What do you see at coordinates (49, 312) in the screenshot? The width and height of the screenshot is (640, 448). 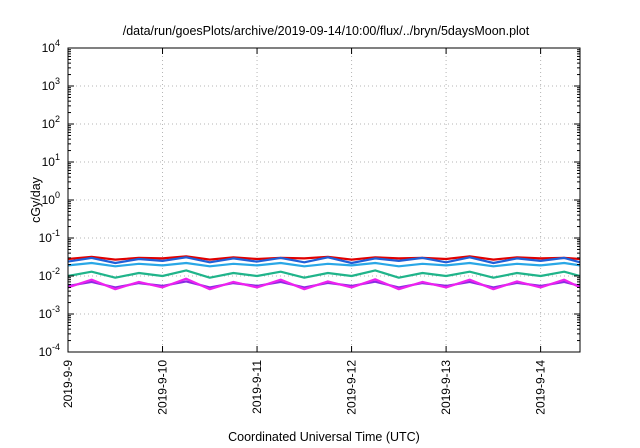 I see `y-tick-label: 10⁻³` at bounding box center [49, 312].